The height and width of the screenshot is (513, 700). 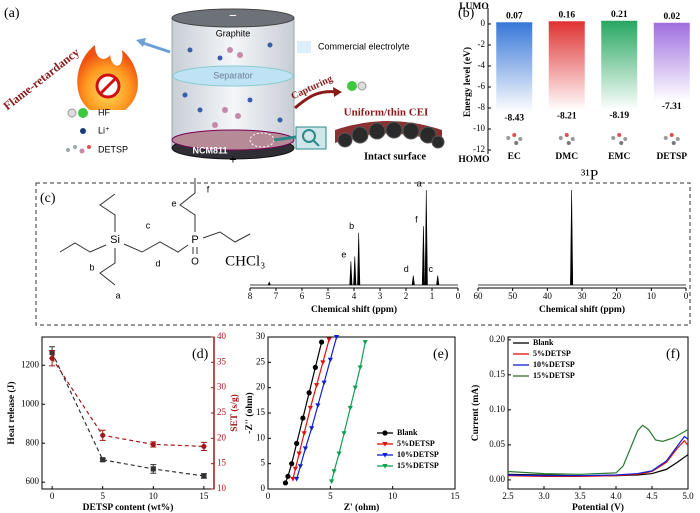 What do you see at coordinates (104, 130) in the screenshot?
I see `legend-label: Li⁺` at bounding box center [104, 130].